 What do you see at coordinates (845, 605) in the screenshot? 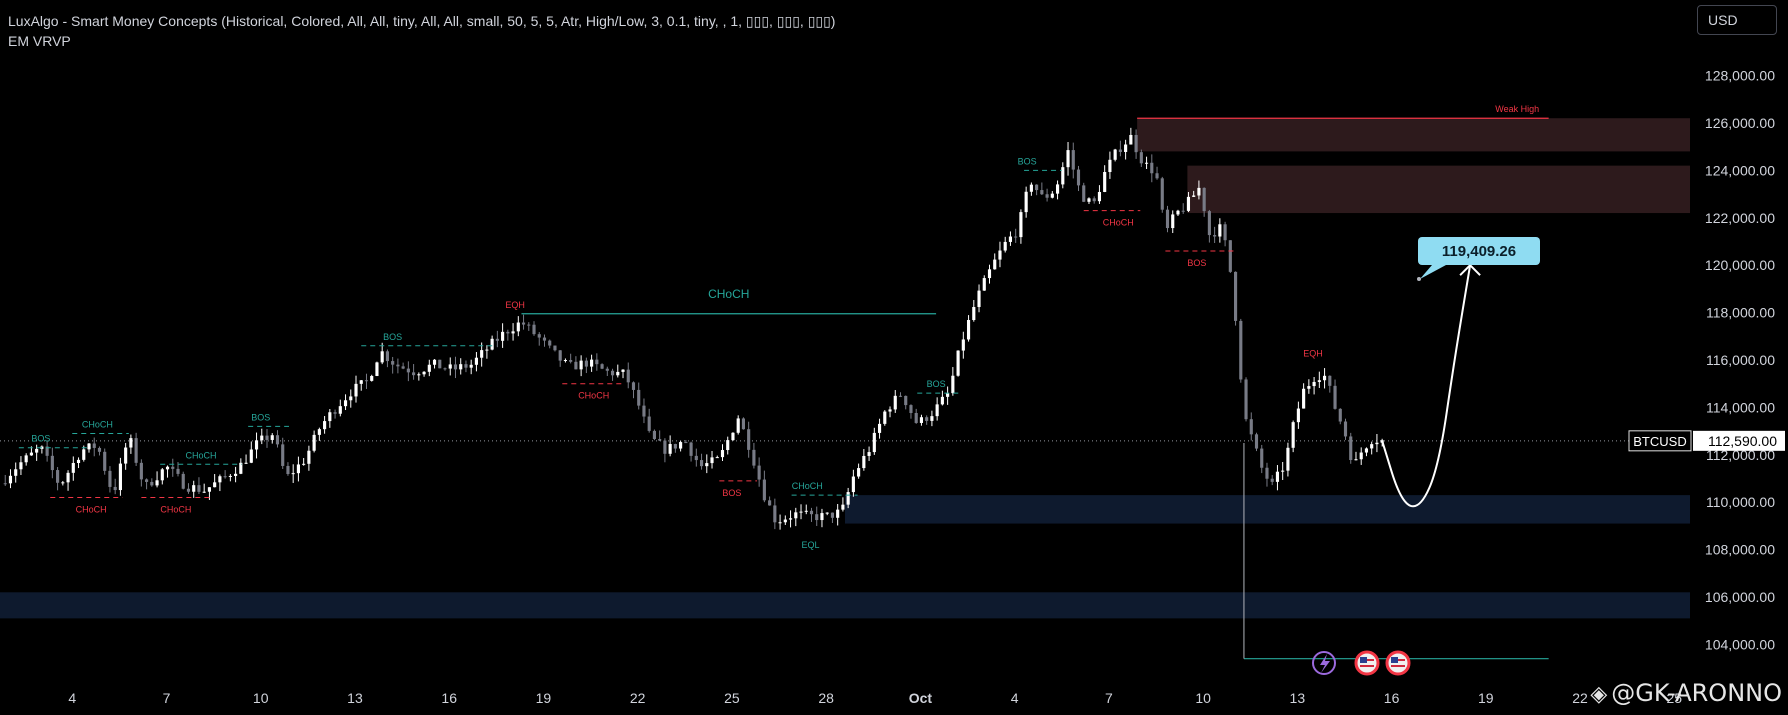
I see `demand-zone` at bounding box center [845, 605].